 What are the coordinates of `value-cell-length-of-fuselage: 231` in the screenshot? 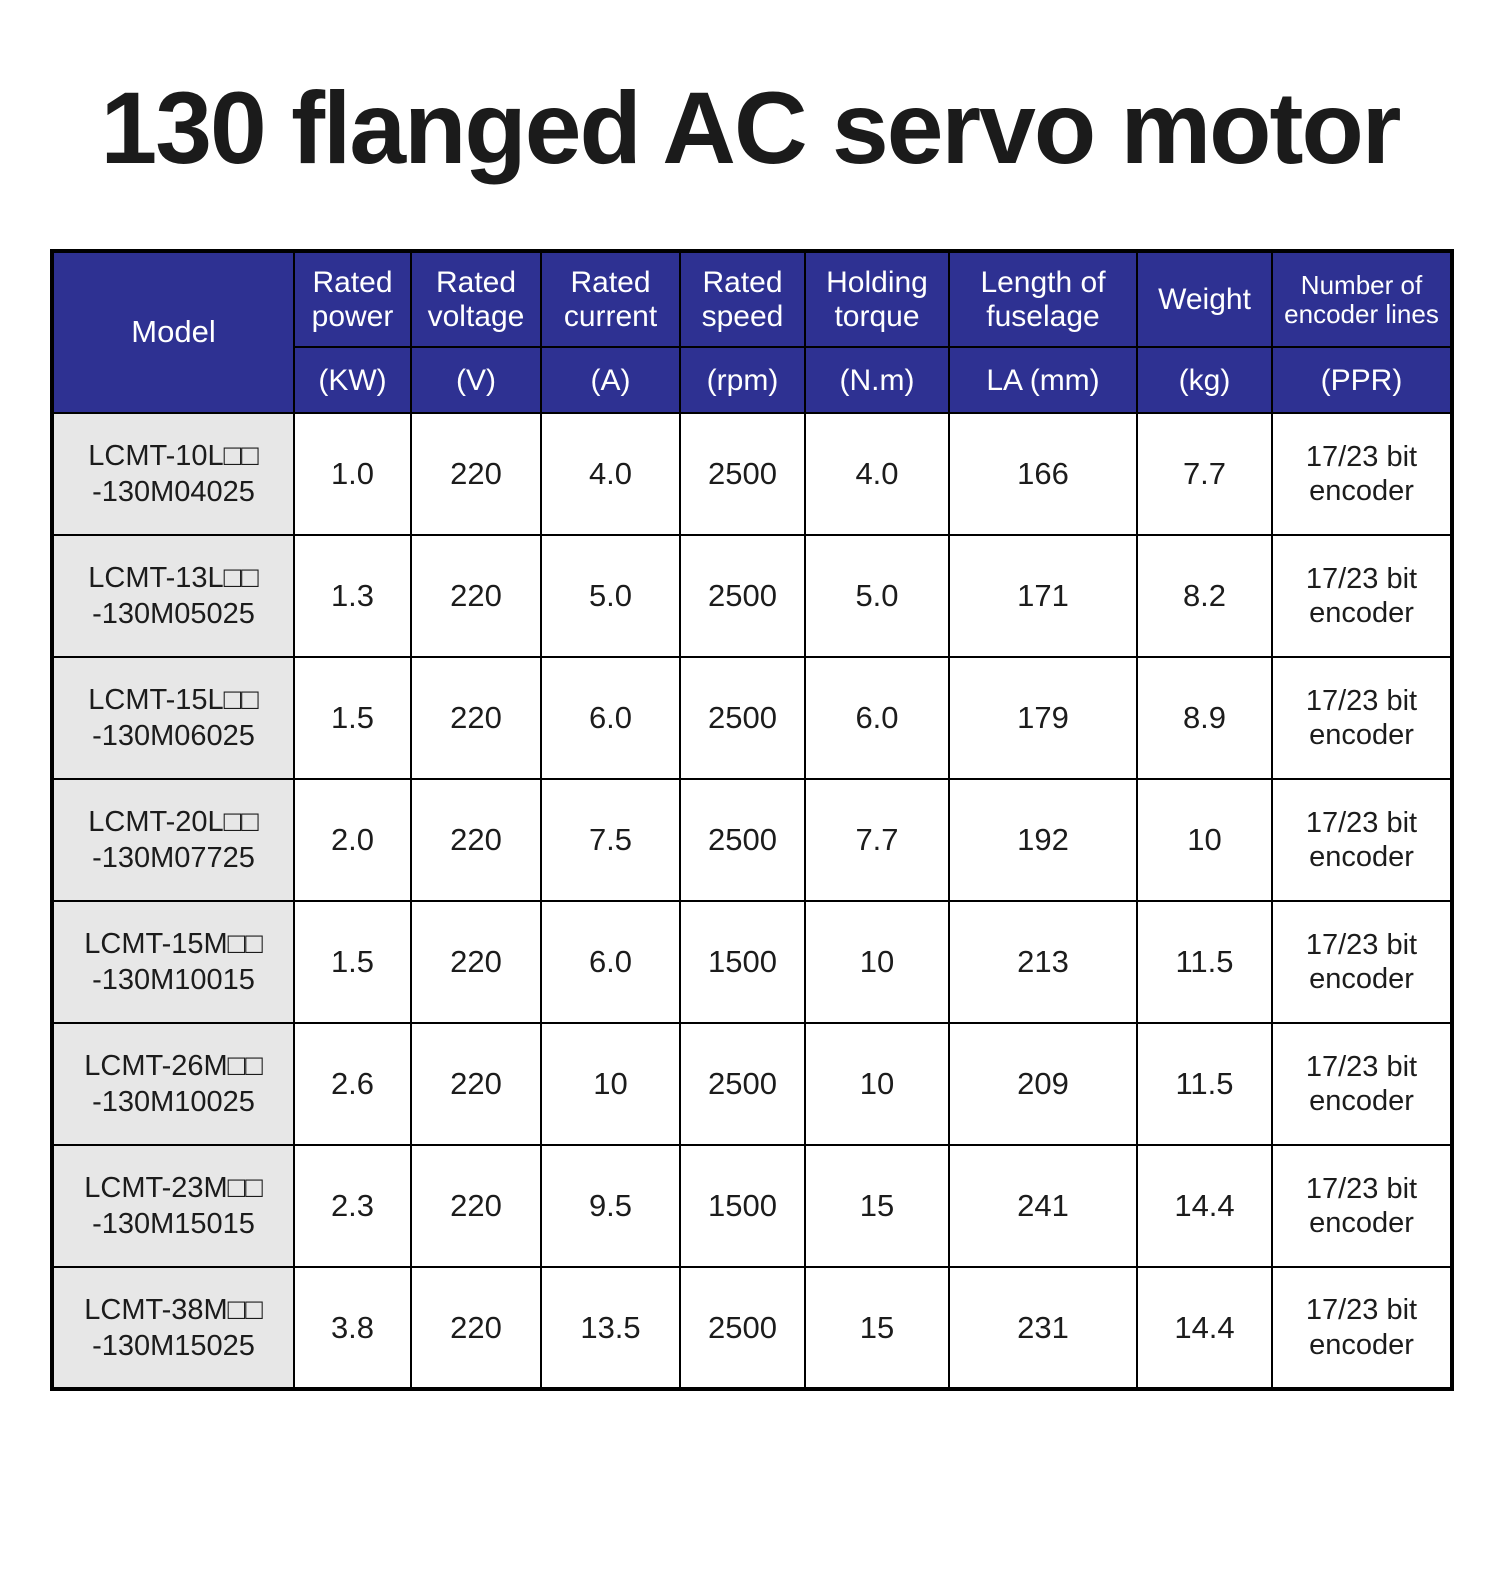 It's located at (1043, 1328).